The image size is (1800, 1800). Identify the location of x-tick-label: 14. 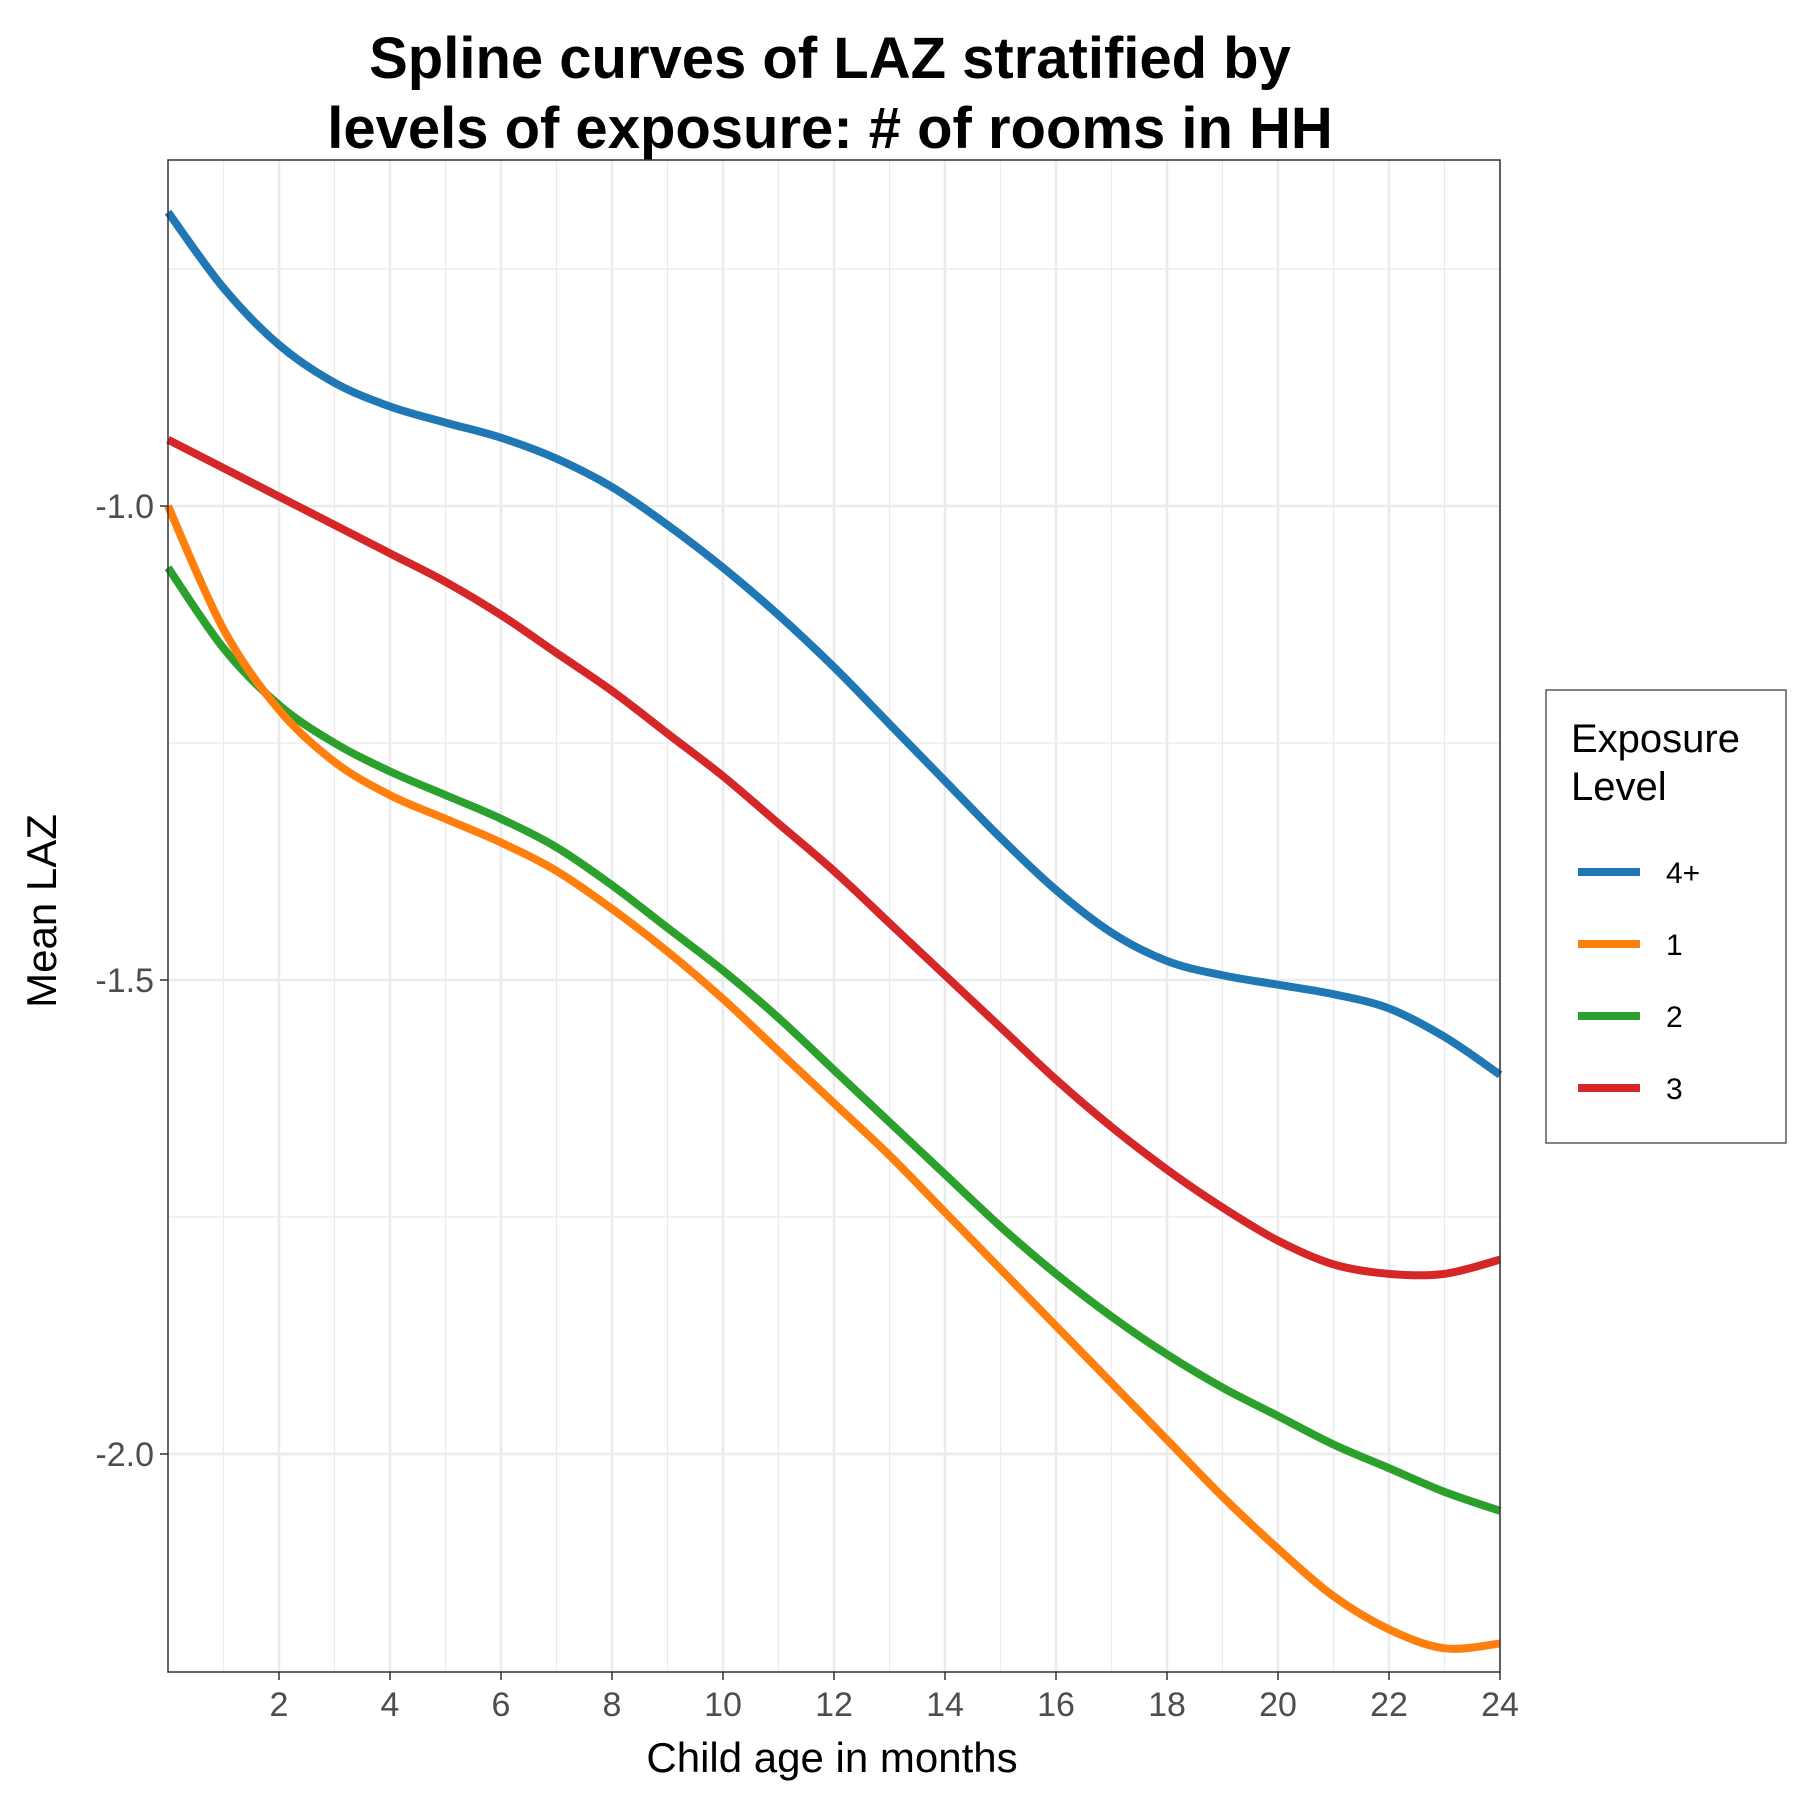
(945, 1705).